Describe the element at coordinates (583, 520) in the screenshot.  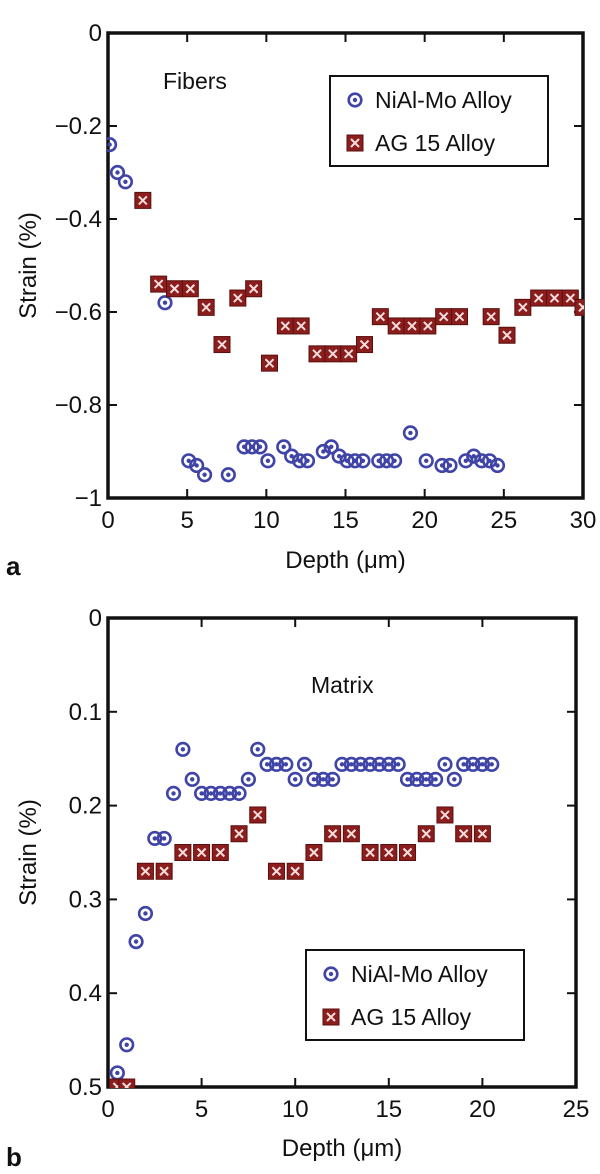
I see `x-tick-label: 30` at that location.